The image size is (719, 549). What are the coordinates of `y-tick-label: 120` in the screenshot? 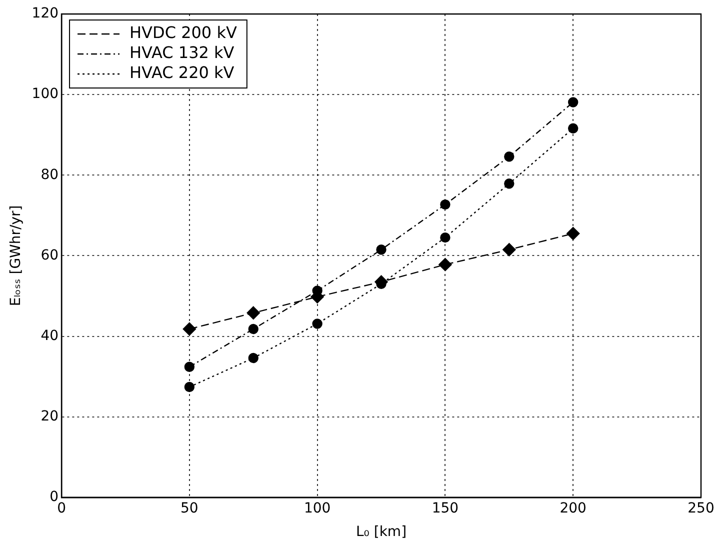 It's located at (45, 14).